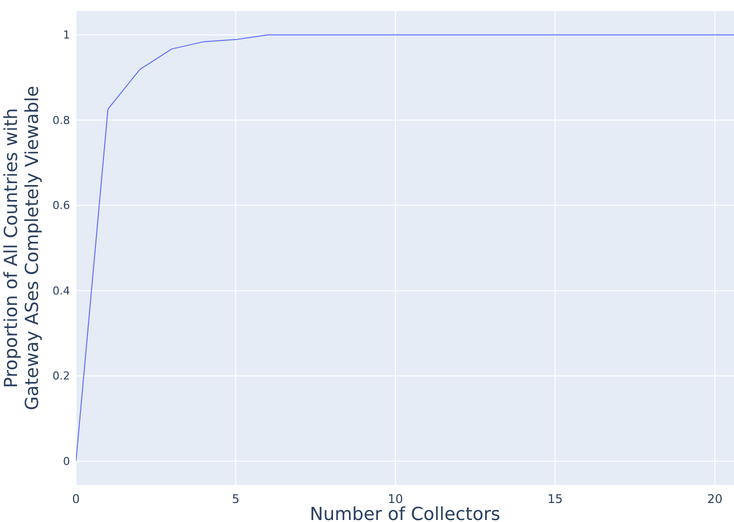 Image resolution: width=734 pixels, height=522 pixels. What do you see at coordinates (61, 120) in the screenshot?
I see `y-tick-label: 0.8` at bounding box center [61, 120].